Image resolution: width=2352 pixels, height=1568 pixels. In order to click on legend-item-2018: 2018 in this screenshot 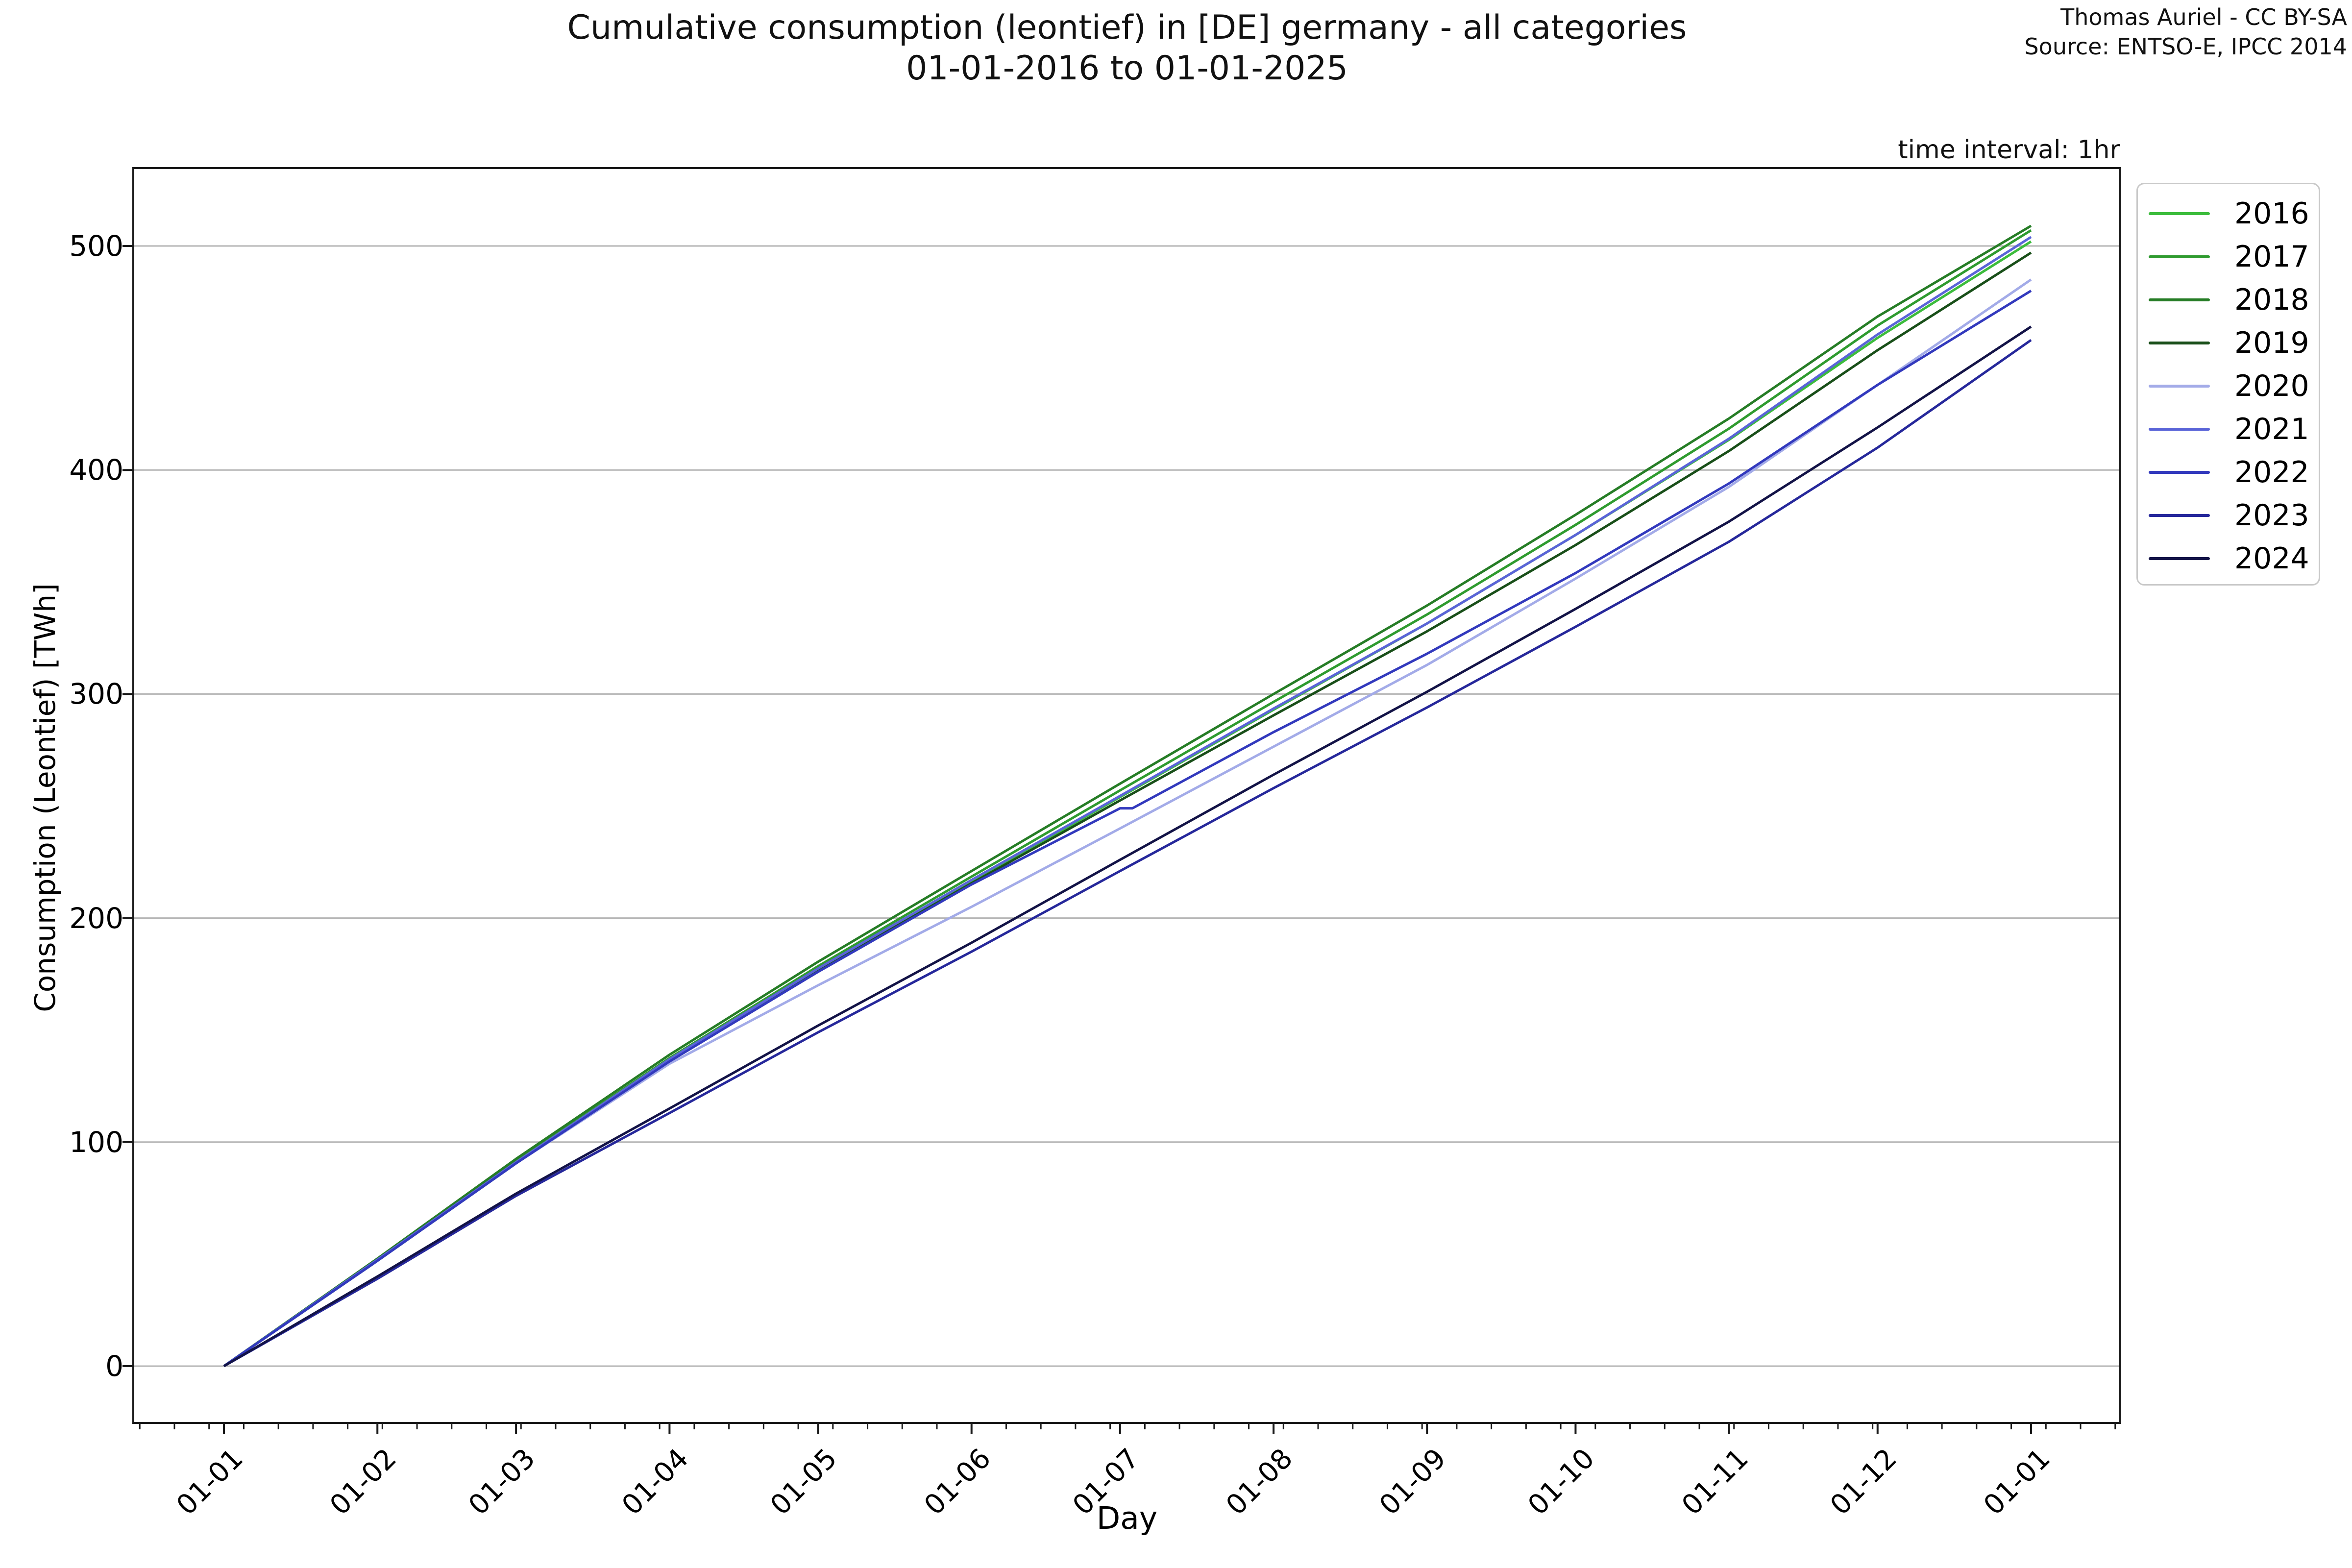, I will do `click(2228, 299)`.